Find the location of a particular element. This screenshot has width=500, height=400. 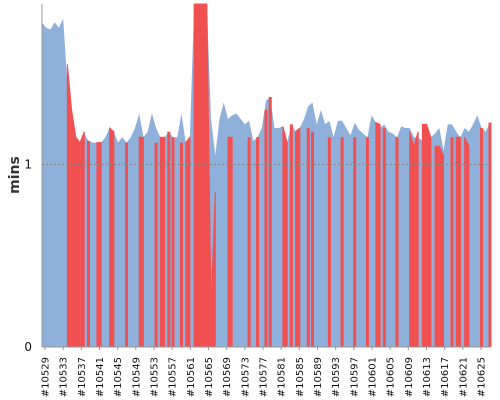

x-tick-label: #10529 is located at coordinates (46, 377).